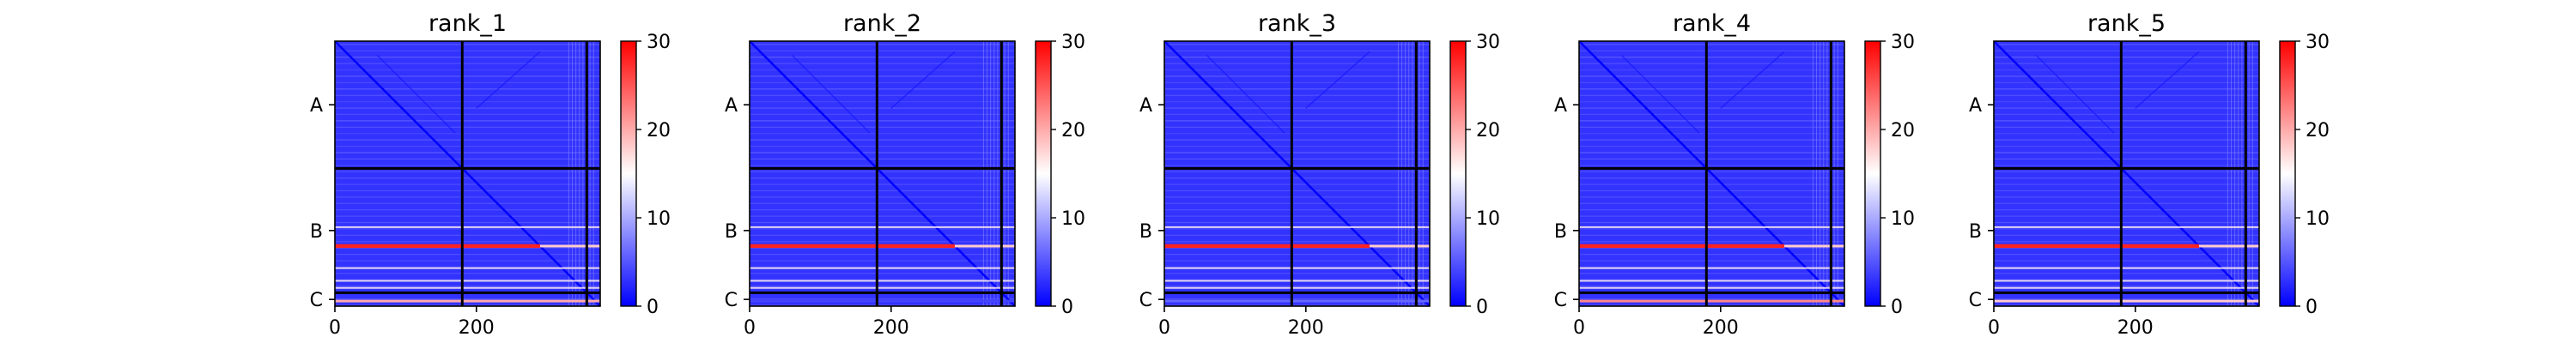 The image size is (2576, 343). Describe the element at coordinates (659, 130) in the screenshot. I see `colorbar-tick-label: 20` at that location.